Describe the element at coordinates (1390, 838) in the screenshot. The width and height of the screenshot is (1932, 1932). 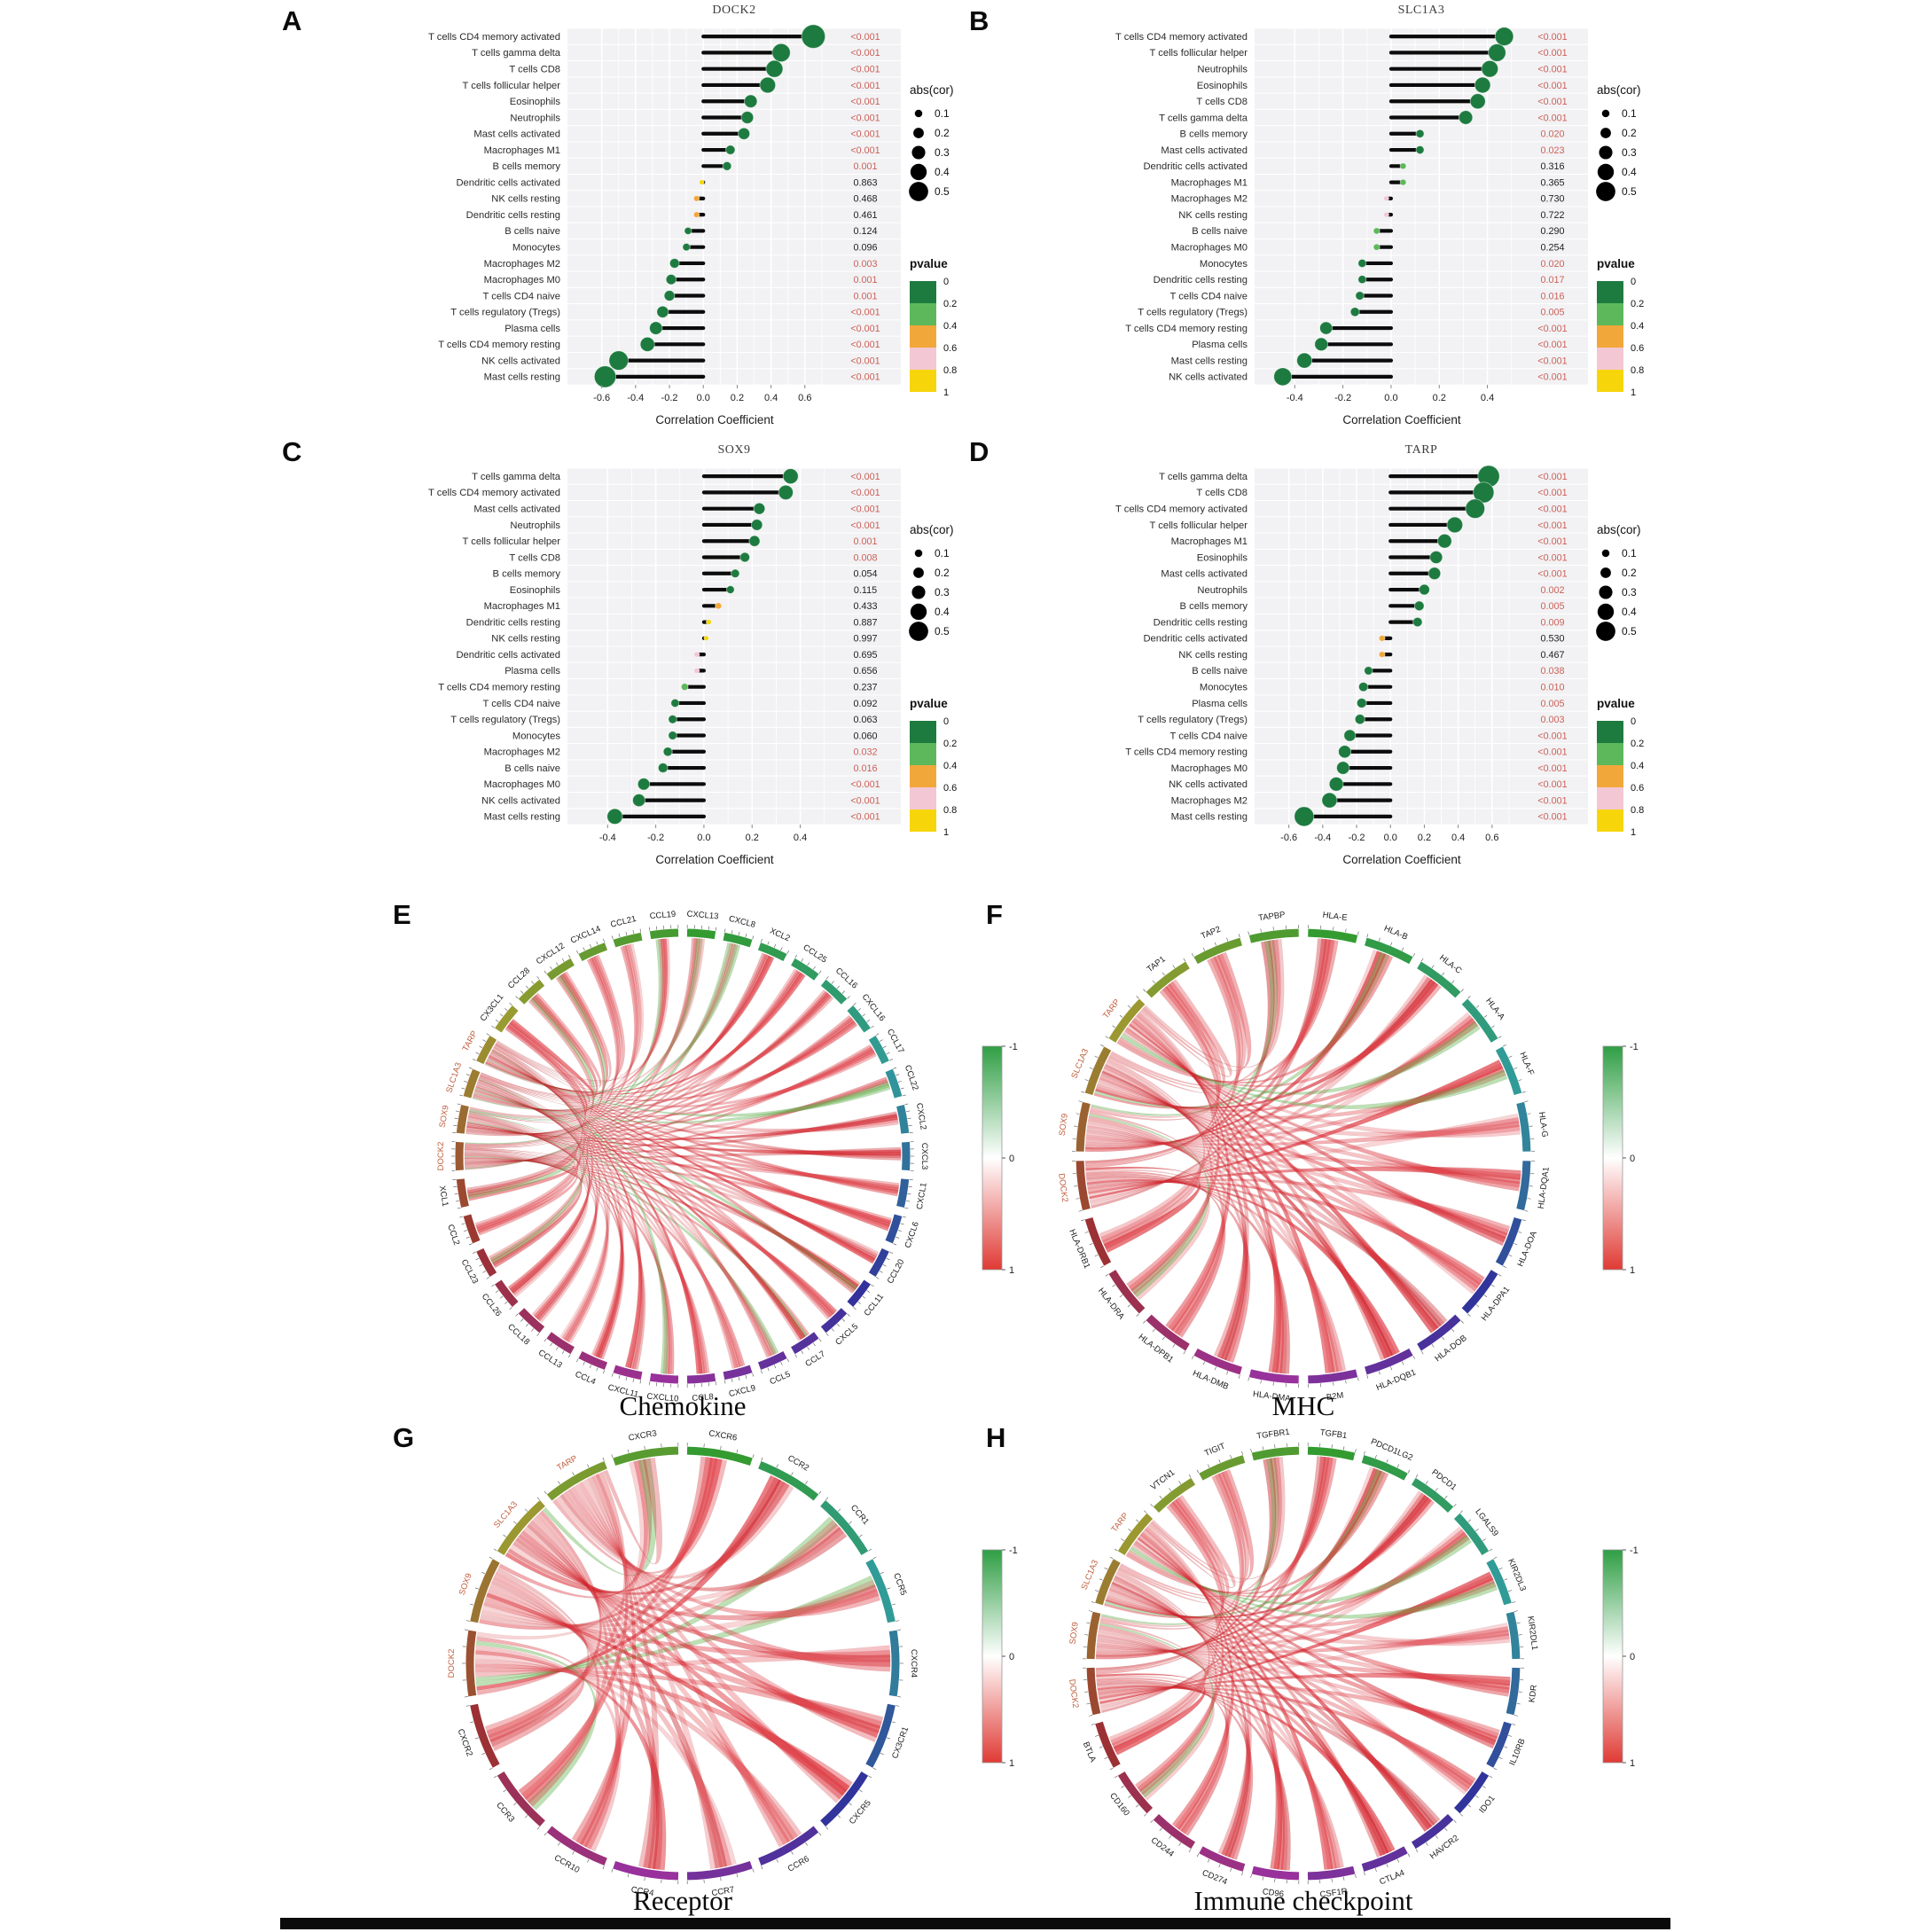
I see `x-tick-label: 0.0` at that location.